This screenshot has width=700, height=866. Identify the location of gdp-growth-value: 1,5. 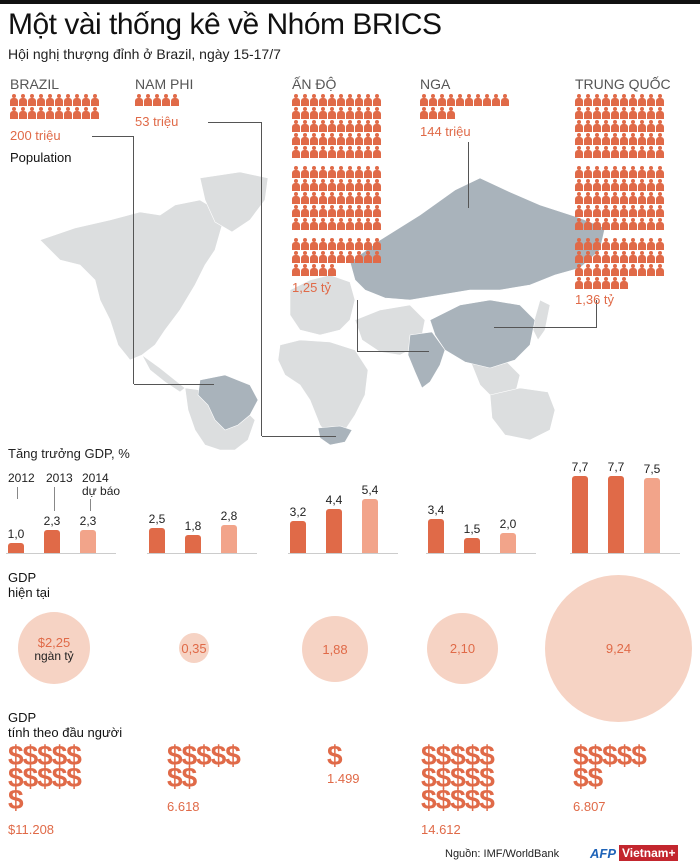
(472, 529).